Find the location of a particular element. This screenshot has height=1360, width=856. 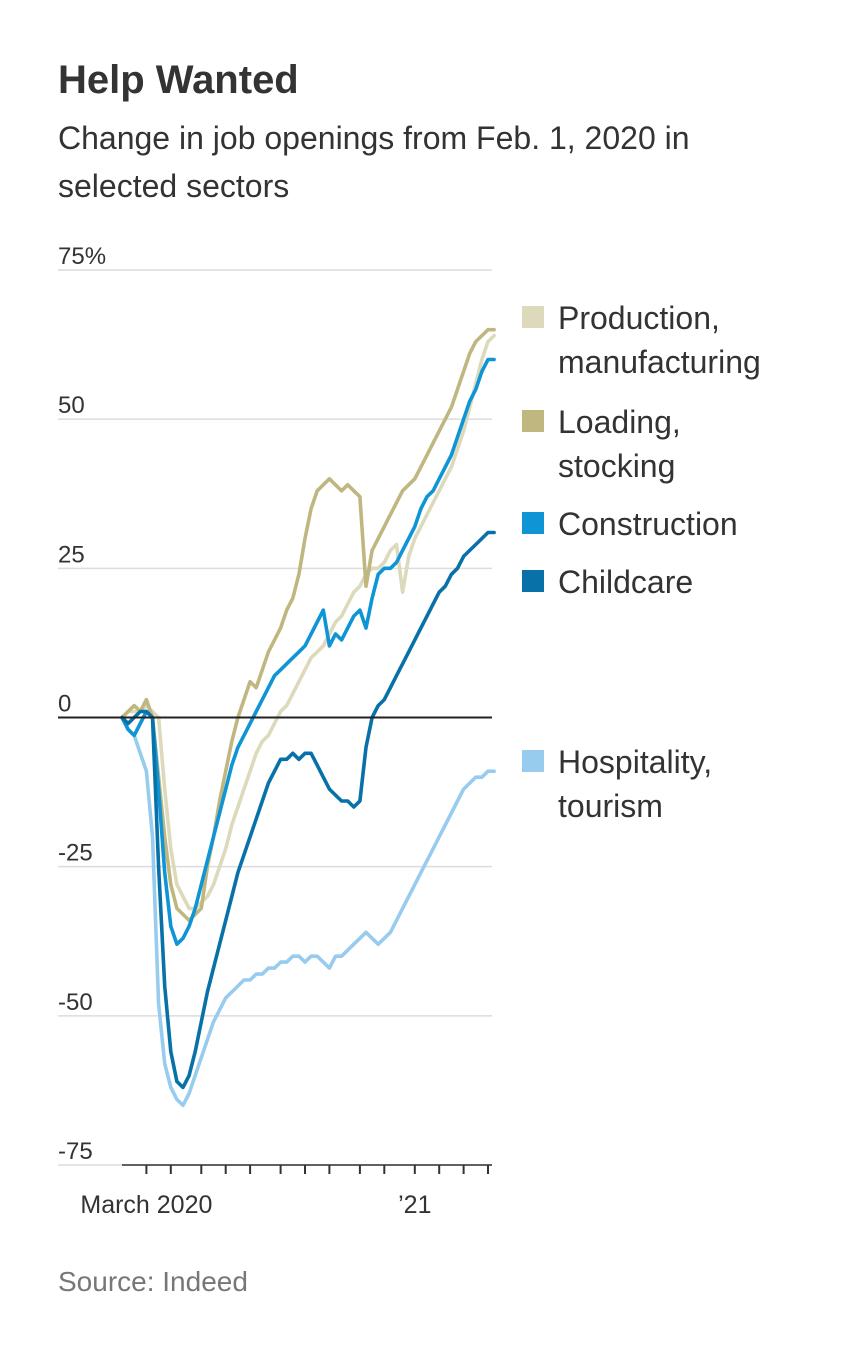

chart-title: Help Wanted is located at coordinates (178, 80).